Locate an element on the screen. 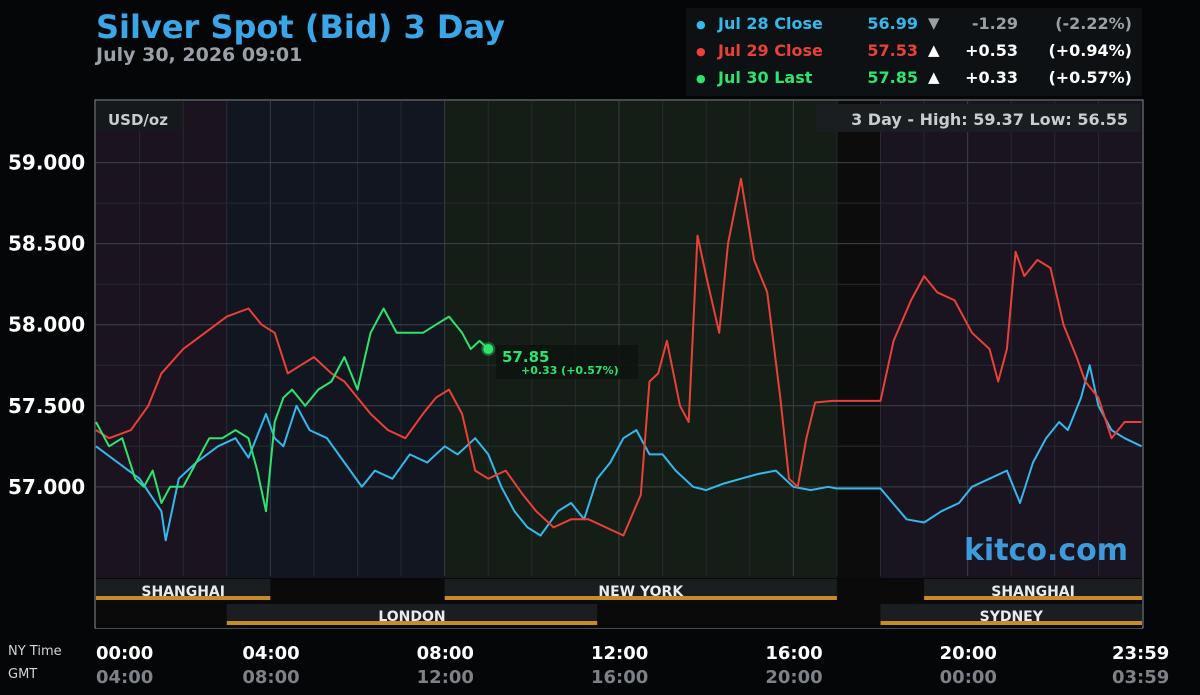  down-arrow-icon: ▼ is located at coordinates (934, 23).